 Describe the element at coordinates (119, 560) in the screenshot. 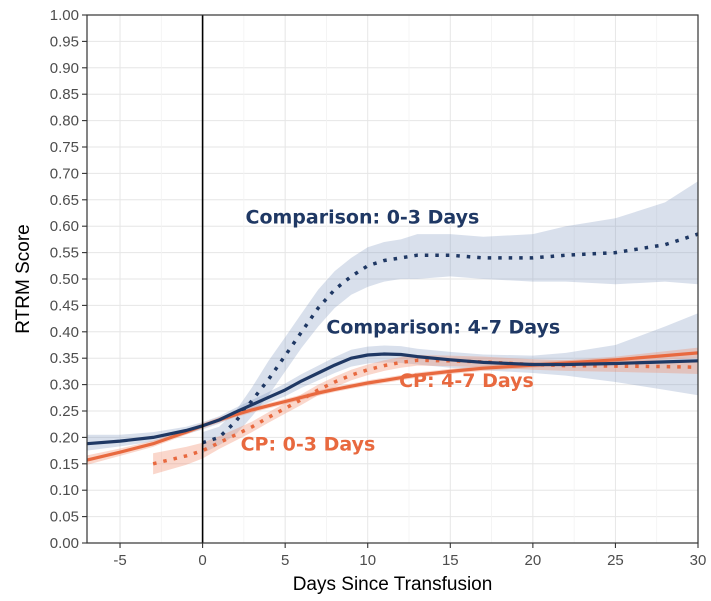

I see `x-tick-label: -5` at that location.